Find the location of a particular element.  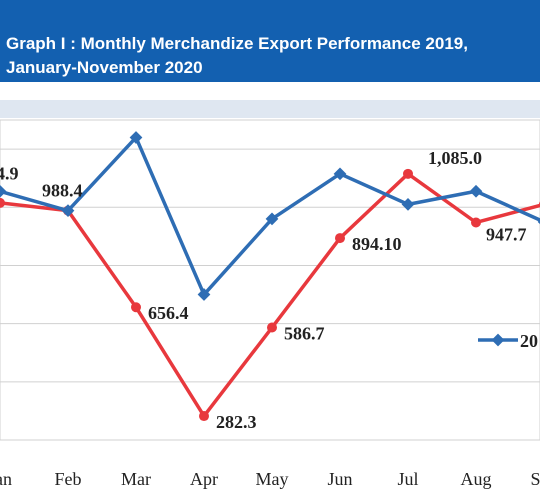

legend-marker-2019 is located at coordinates (498, 340).